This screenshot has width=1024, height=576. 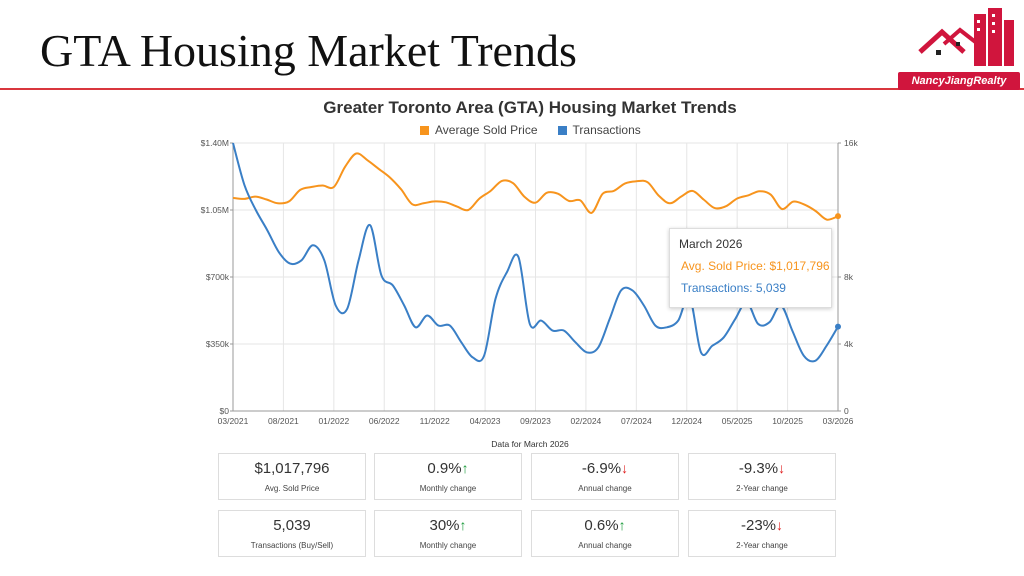 What do you see at coordinates (424, 130) in the screenshot?
I see `legend-swatch-price` at bounding box center [424, 130].